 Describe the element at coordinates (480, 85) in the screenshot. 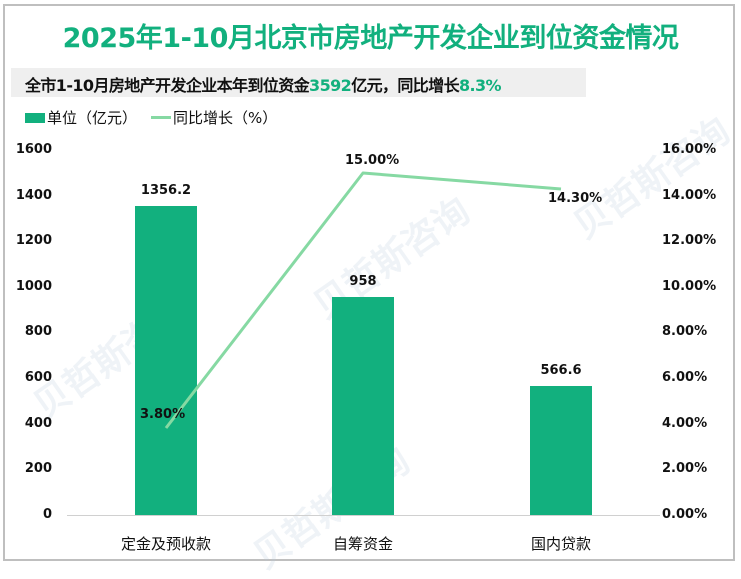

I see `subtitle-growth: 8.3%` at that location.